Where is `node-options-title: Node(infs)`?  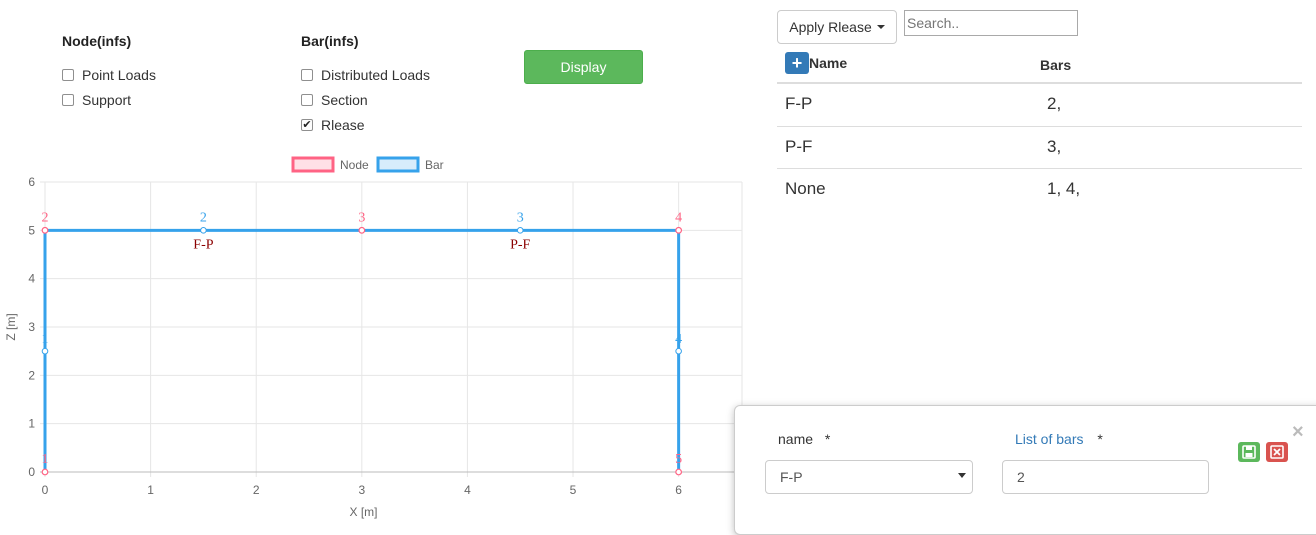
node-options-title: Node(infs) is located at coordinates (97, 41).